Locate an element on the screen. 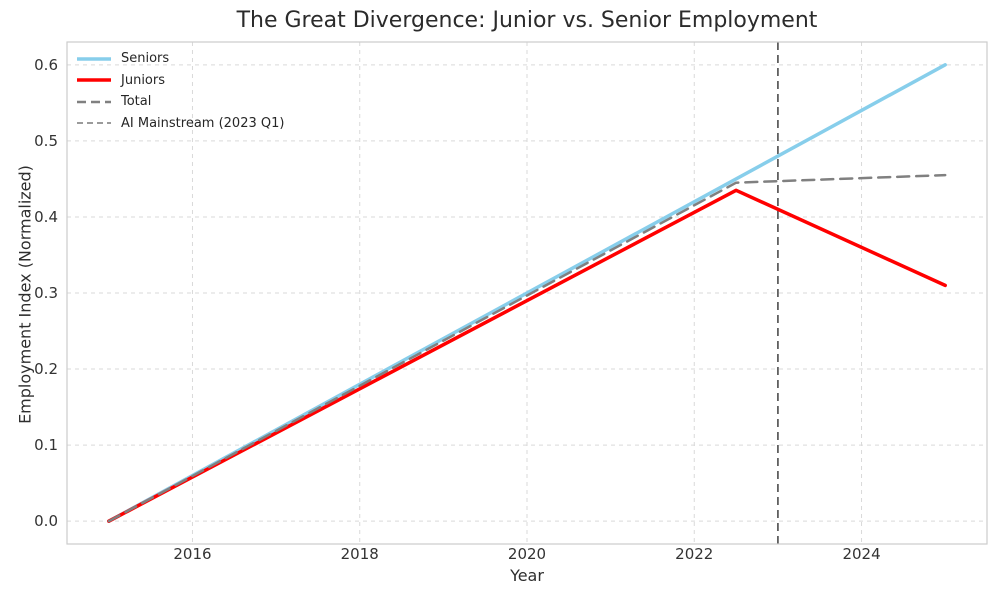  x-tick-label-2016: 2016 is located at coordinates (192, 554).